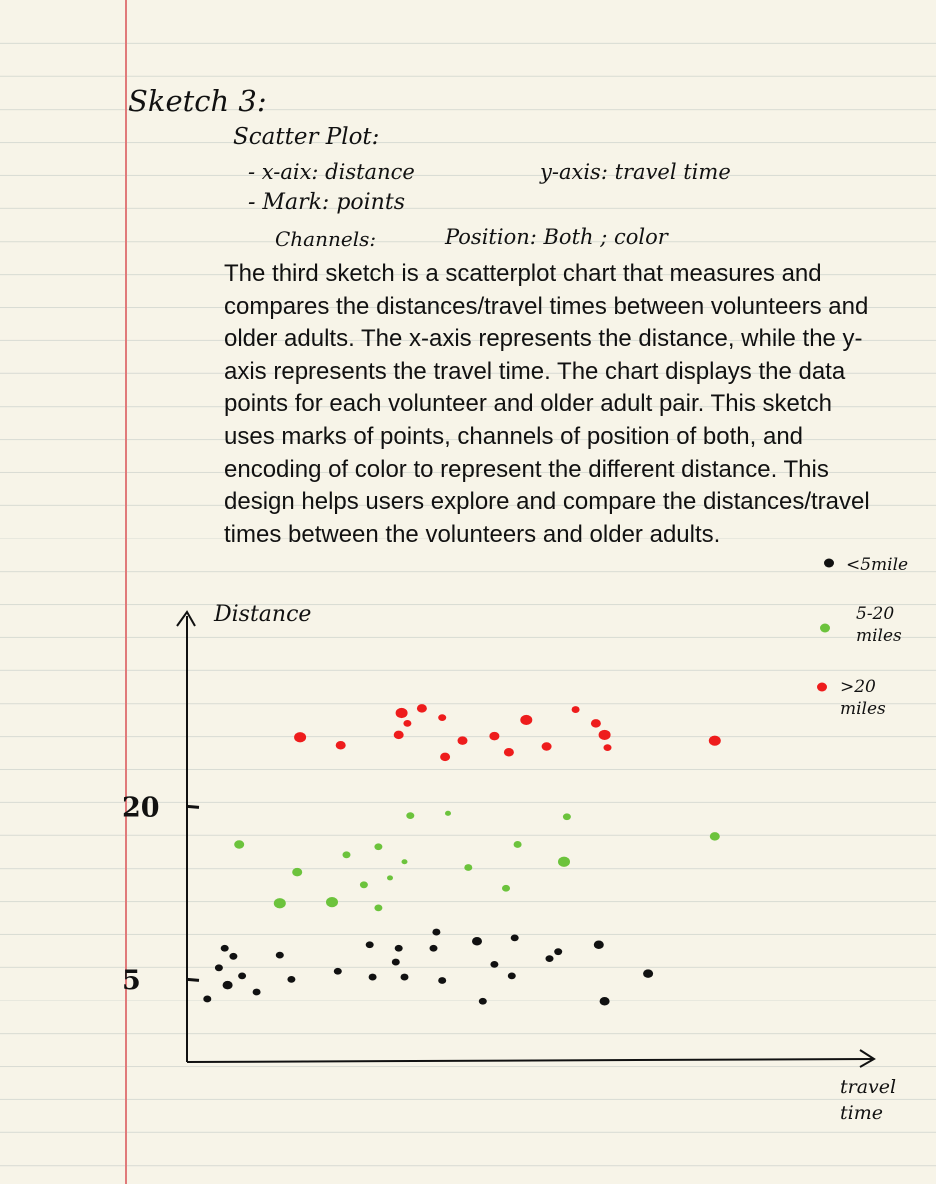  I want to click on x-axis-label: travel time, so click(868, 1100).